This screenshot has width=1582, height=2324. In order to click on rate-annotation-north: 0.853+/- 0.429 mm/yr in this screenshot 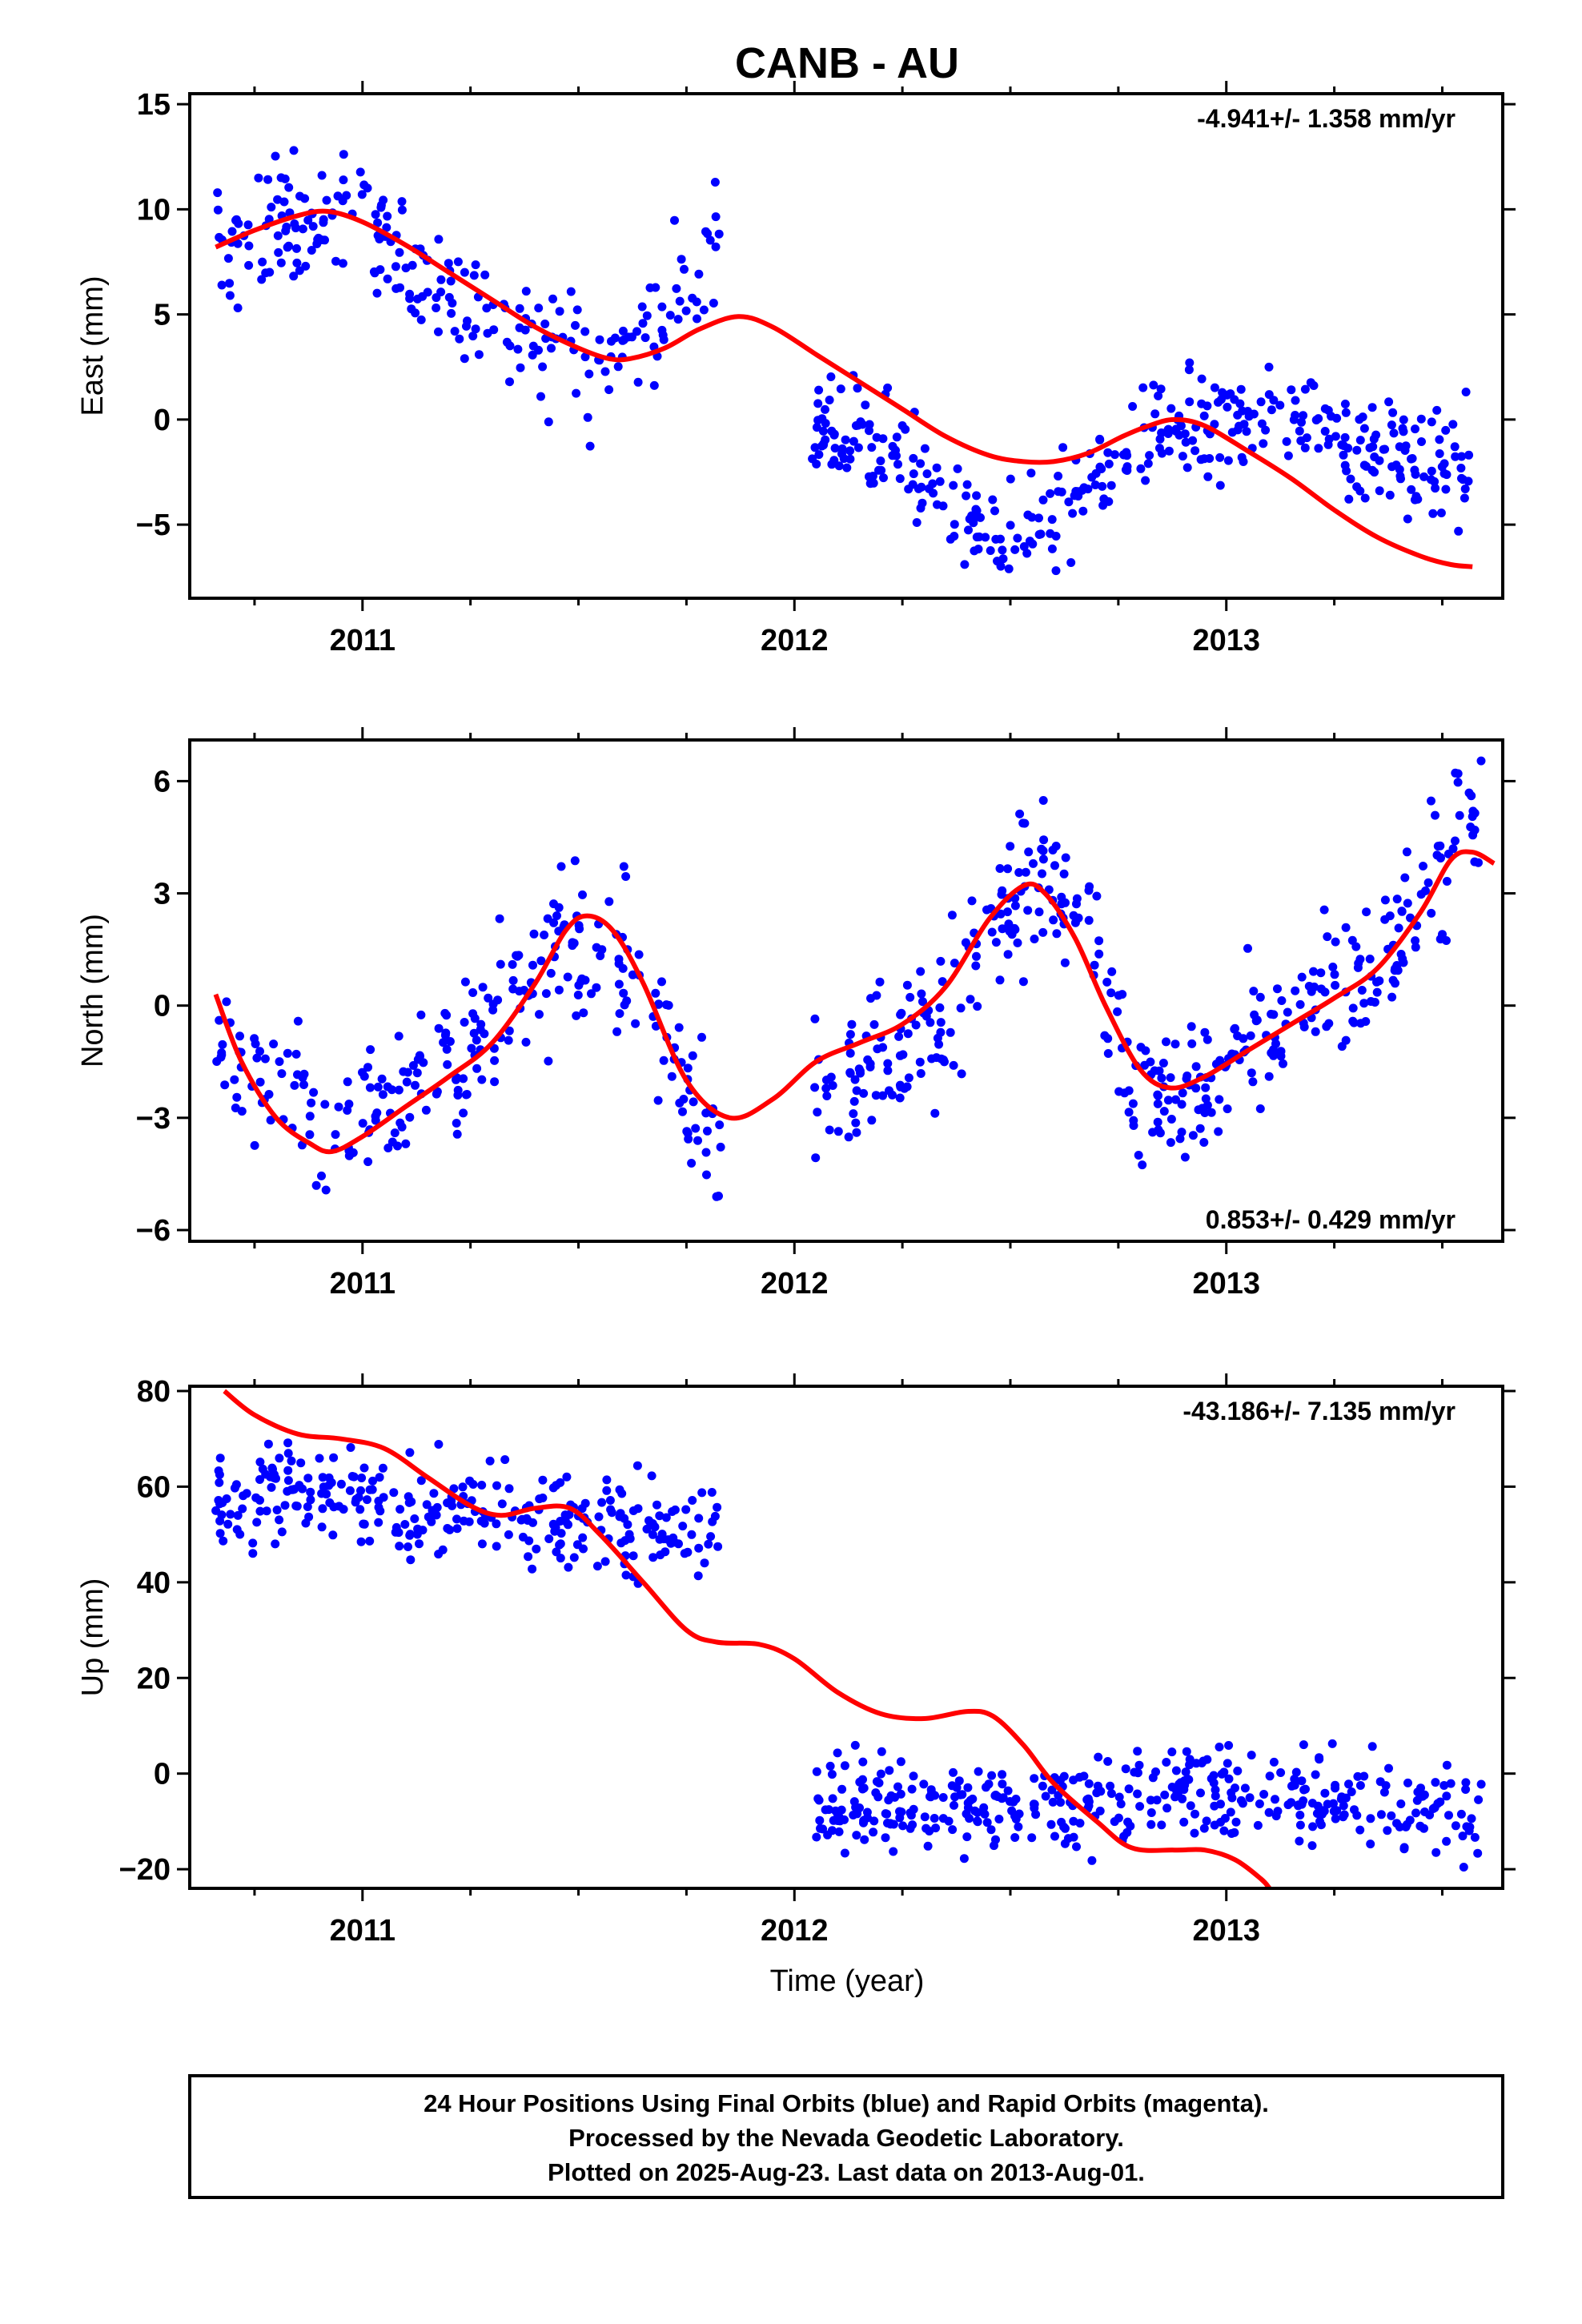, I will do `click(1331, 1219)`.